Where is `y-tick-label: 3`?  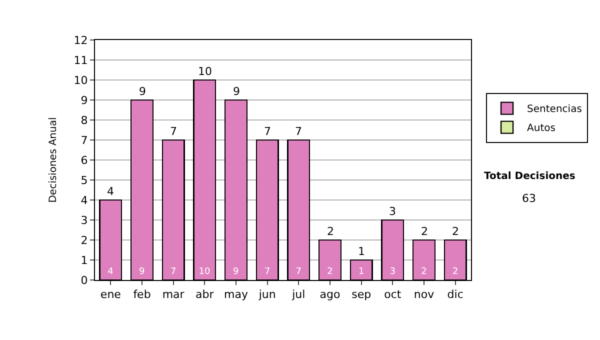
y-tick-label: 3 is located at coordinates (84, 220).